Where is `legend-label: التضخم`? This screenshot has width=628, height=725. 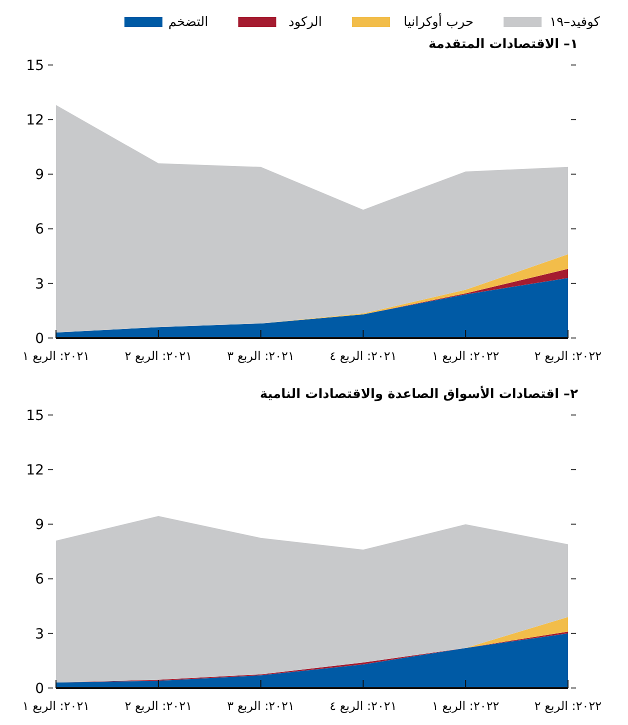
legend-label: التضخم is located at coordinates (188, 22).